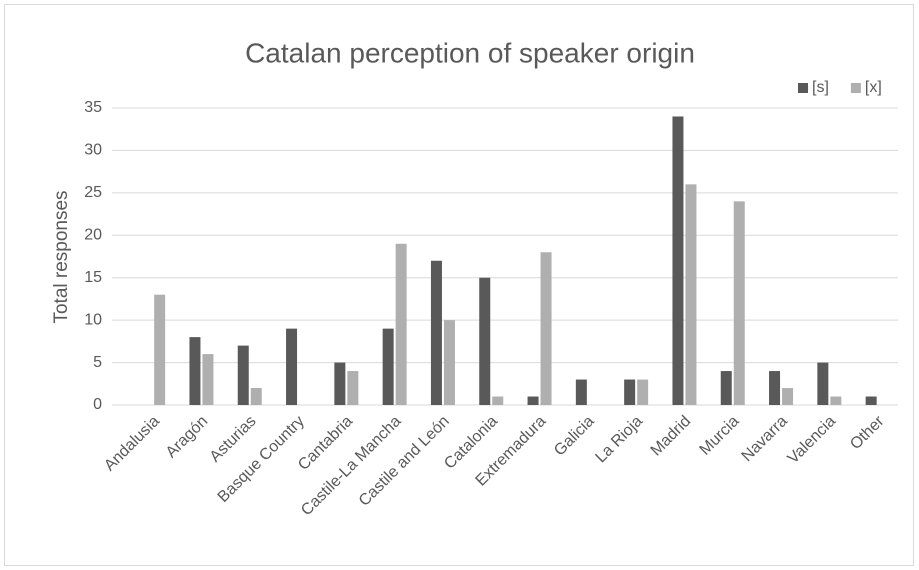 Image resolution: width=919 pixels, height=570 pixels. What do you see at coordinates (93, 107) in the screenshot?
I see `y-tick-label: 35` at bounding box center [93, 107].